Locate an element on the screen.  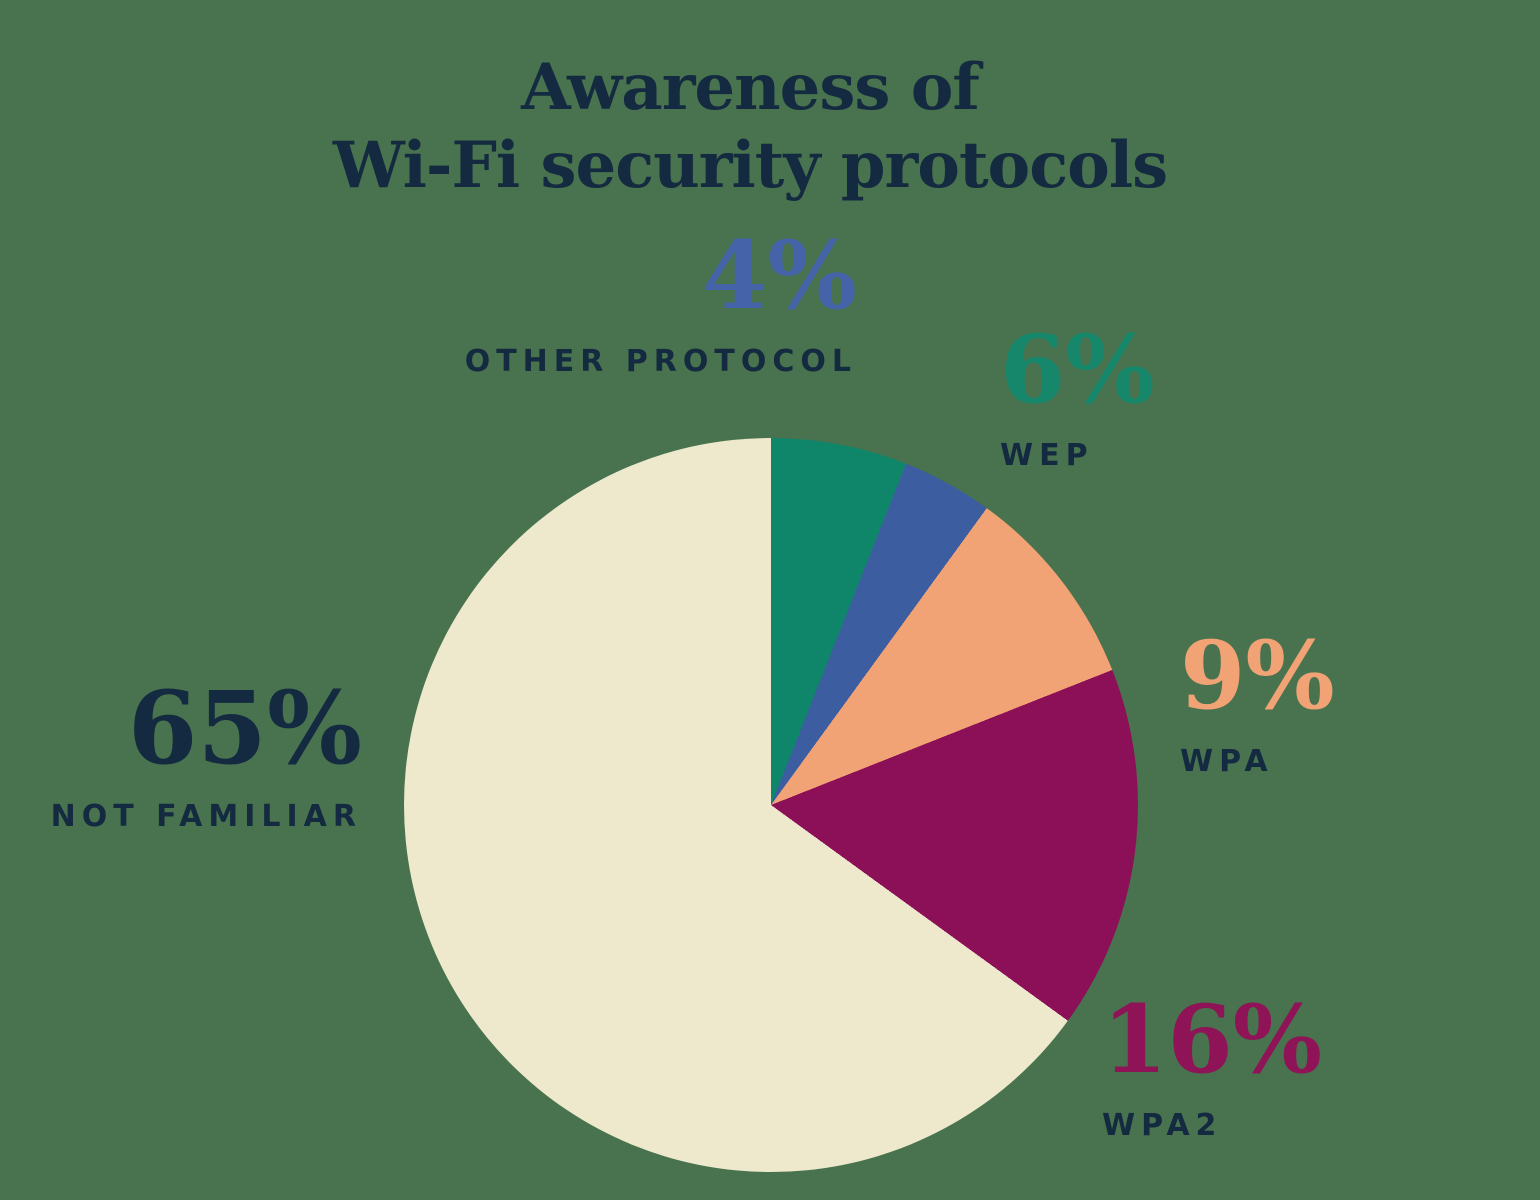
callout-not-familiar-label: NOT FAMILIAR is located at coordinates (206, 816).